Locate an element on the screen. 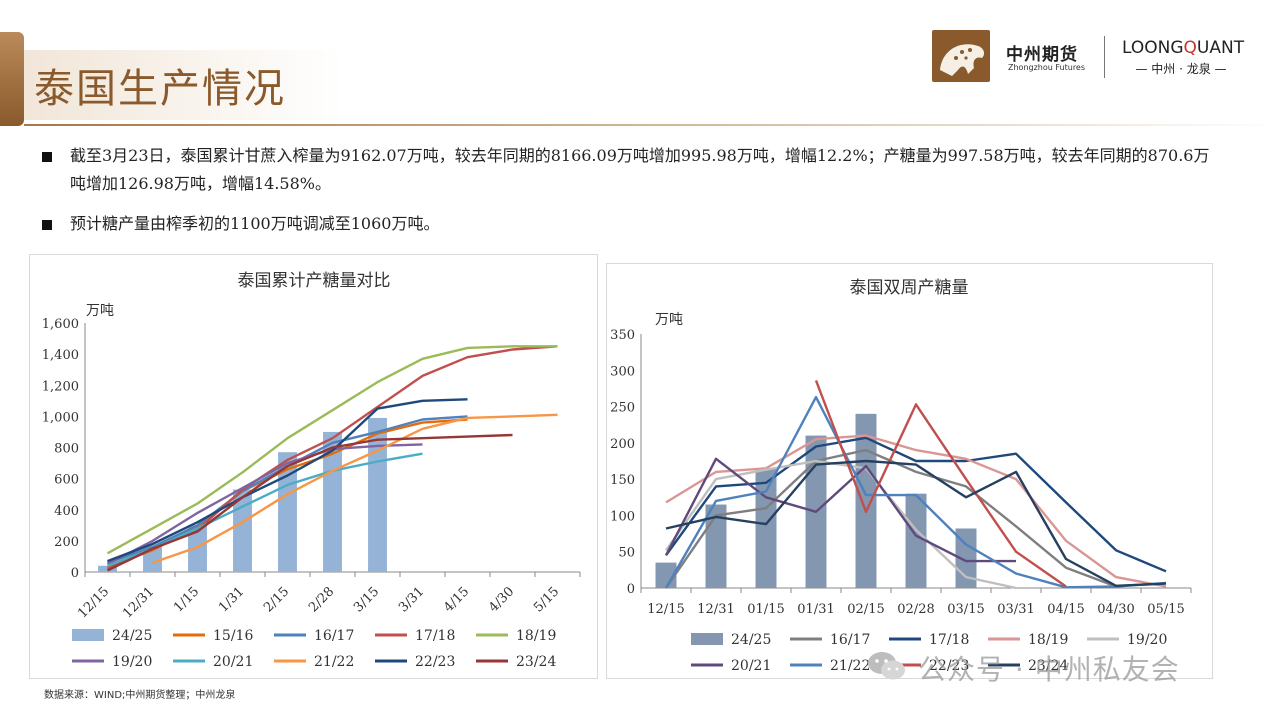  leopard-logo-icon is located at coordinates (961, 56).